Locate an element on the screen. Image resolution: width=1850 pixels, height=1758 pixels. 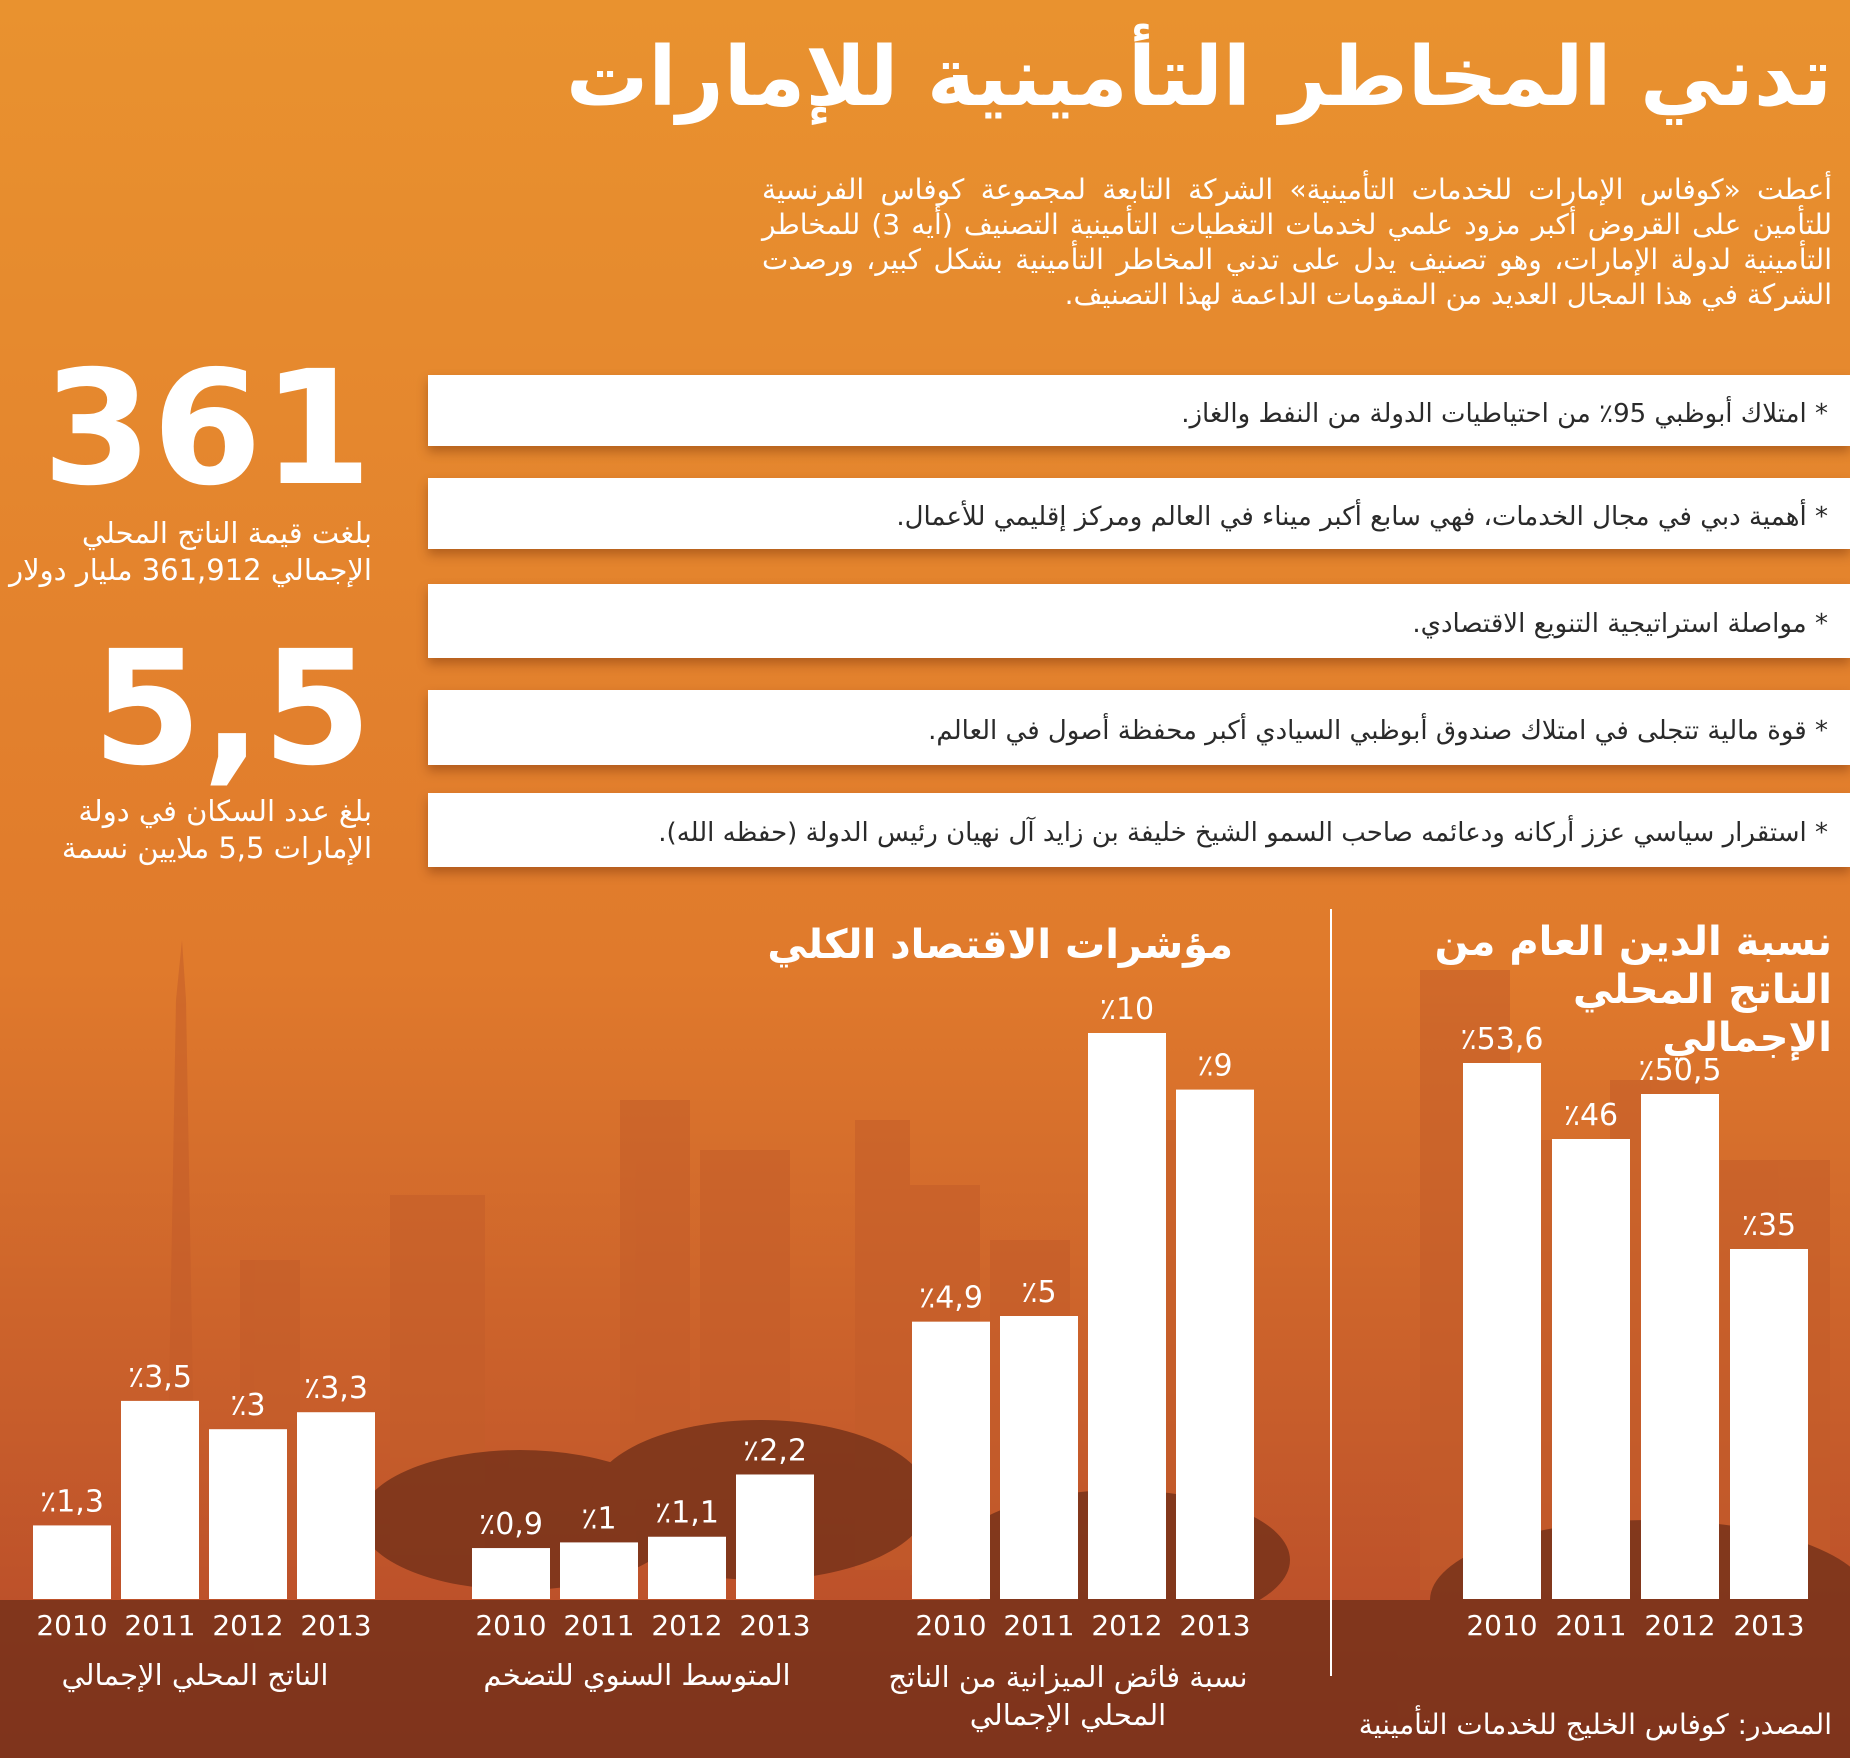
title: تدني المخاطر التأمينية للإمارات is located at coordinates (1199, 77).